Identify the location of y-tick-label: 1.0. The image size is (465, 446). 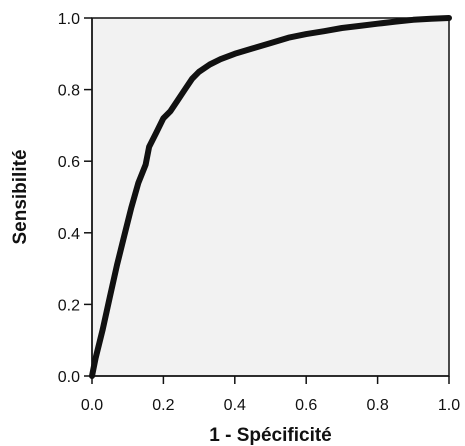
(69, 19).